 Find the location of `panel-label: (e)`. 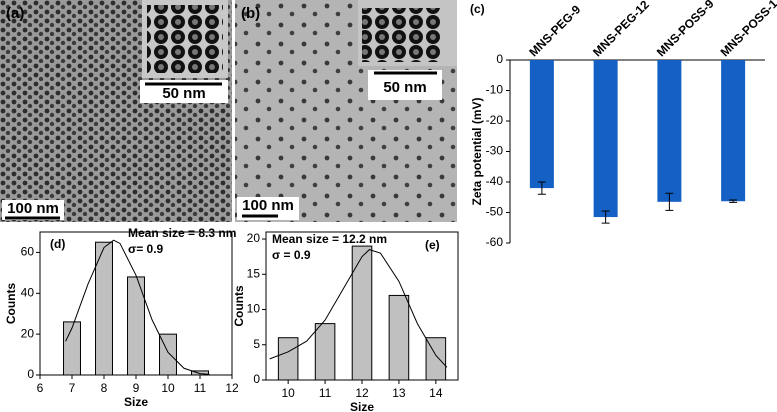

panel-label: (e) is located at coordinates (432, 245).